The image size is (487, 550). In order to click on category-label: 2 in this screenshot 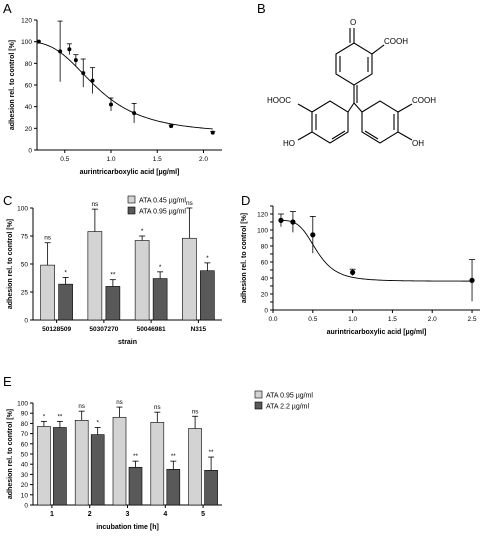, I will do `click(90, 514)`.